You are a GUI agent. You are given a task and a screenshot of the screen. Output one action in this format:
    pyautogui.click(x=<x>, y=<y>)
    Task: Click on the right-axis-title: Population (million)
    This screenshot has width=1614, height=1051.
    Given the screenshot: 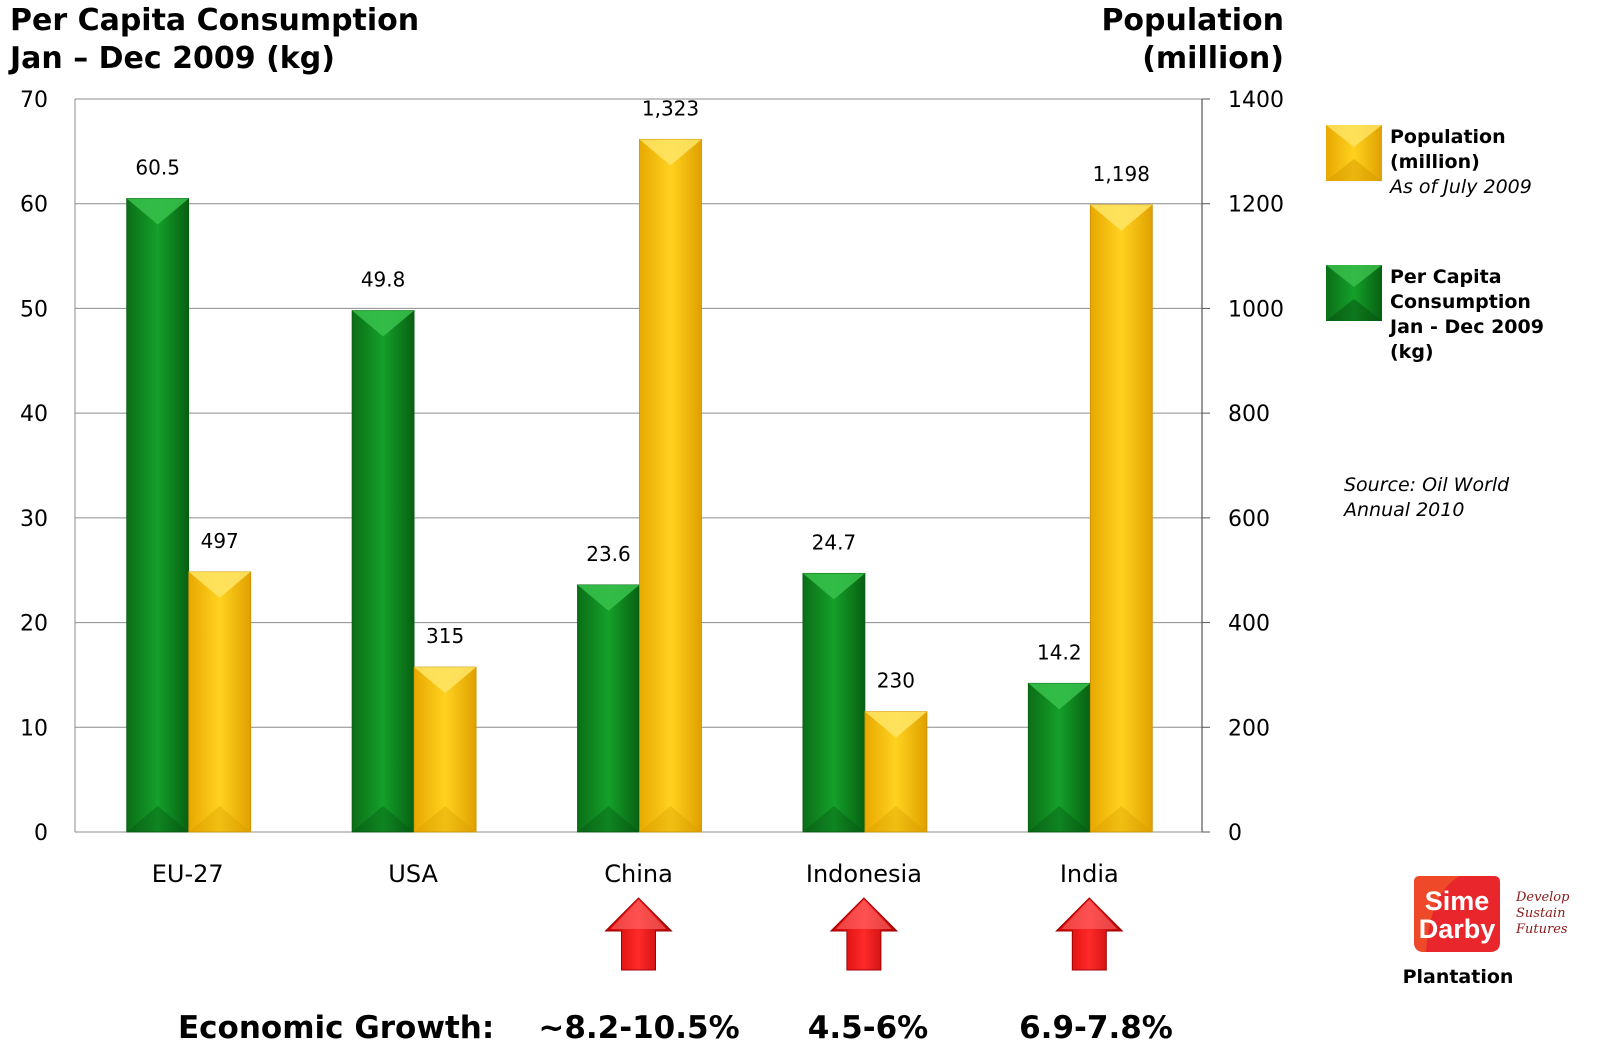 What is the action you would take?
    pyautogui.click(x=1192, y=40)
    